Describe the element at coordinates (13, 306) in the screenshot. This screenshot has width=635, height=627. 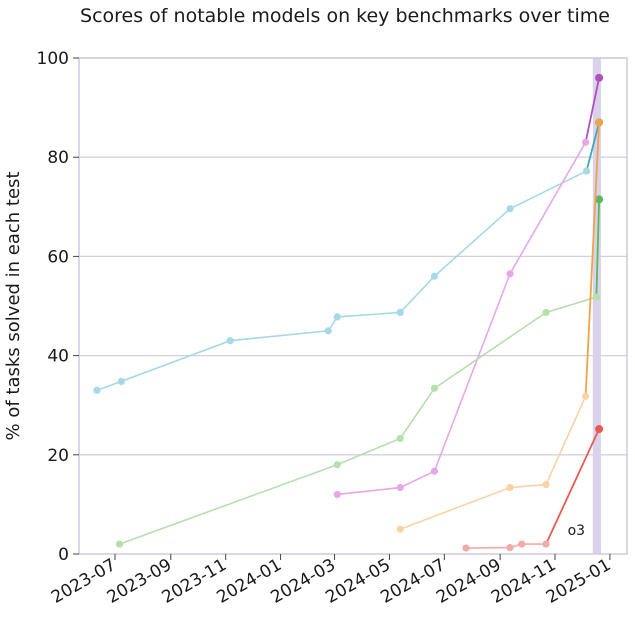
I see `y-axis-label: % of tasks solved in each test` at that location.